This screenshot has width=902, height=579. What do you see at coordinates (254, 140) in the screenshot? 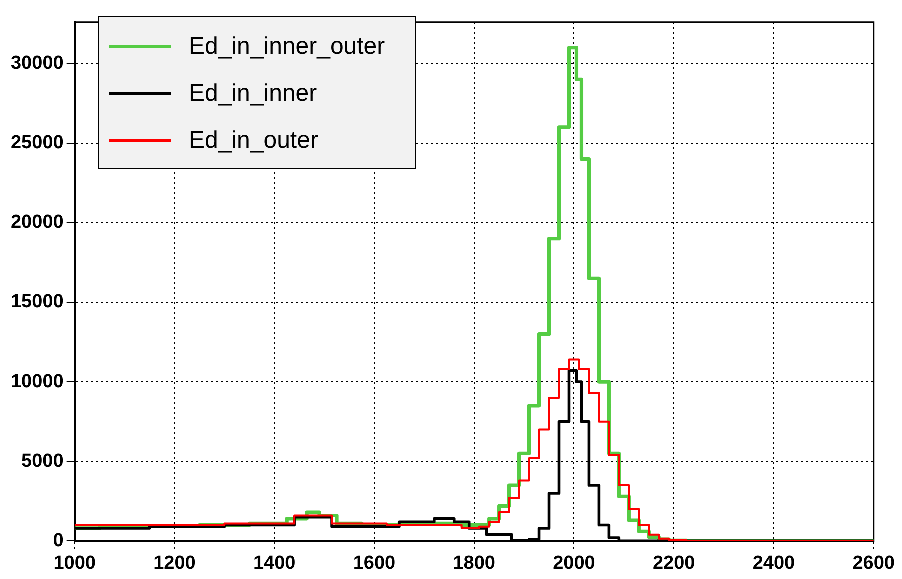
I see `legend-label: Ed_in_outer` at bounding box center [254, 140].